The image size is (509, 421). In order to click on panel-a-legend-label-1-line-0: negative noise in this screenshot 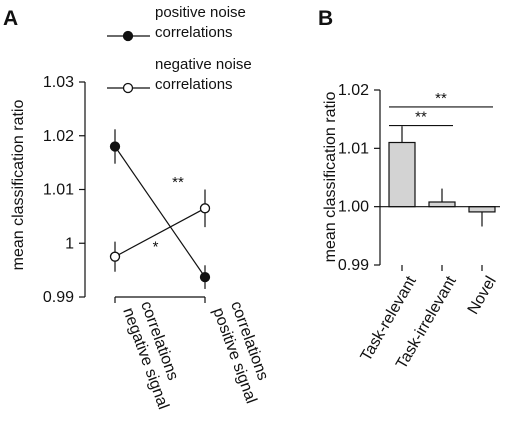, I will do `click(203, 64)`.